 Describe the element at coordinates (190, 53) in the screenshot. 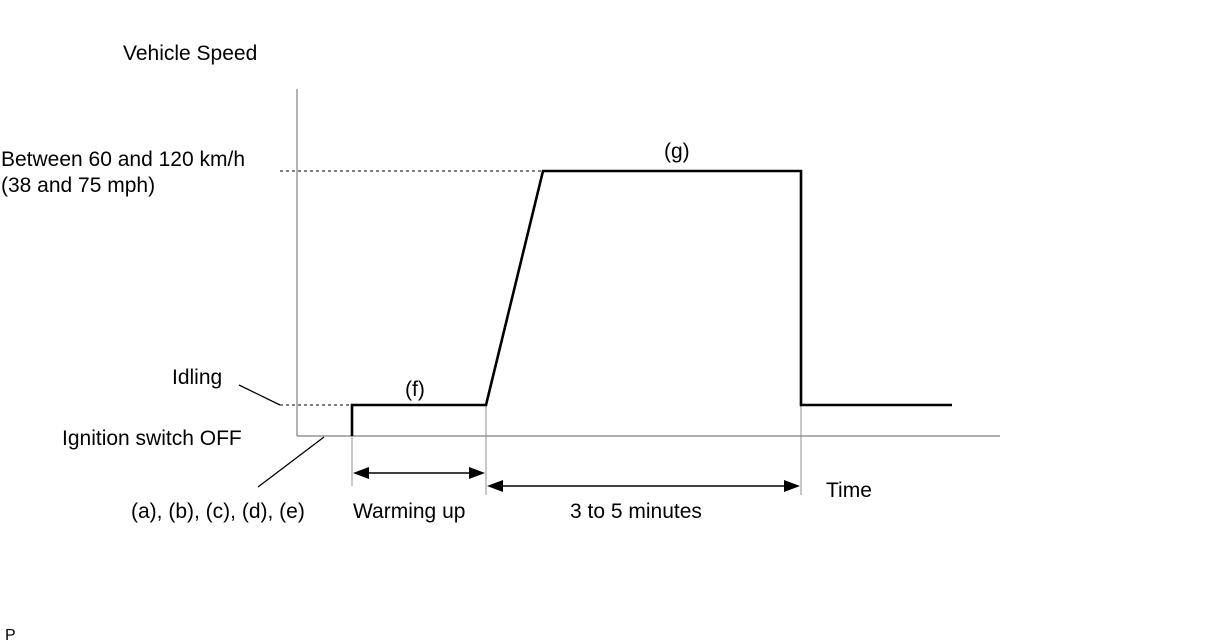

I see `y-axis-title: Vehicle Speed` at that location.